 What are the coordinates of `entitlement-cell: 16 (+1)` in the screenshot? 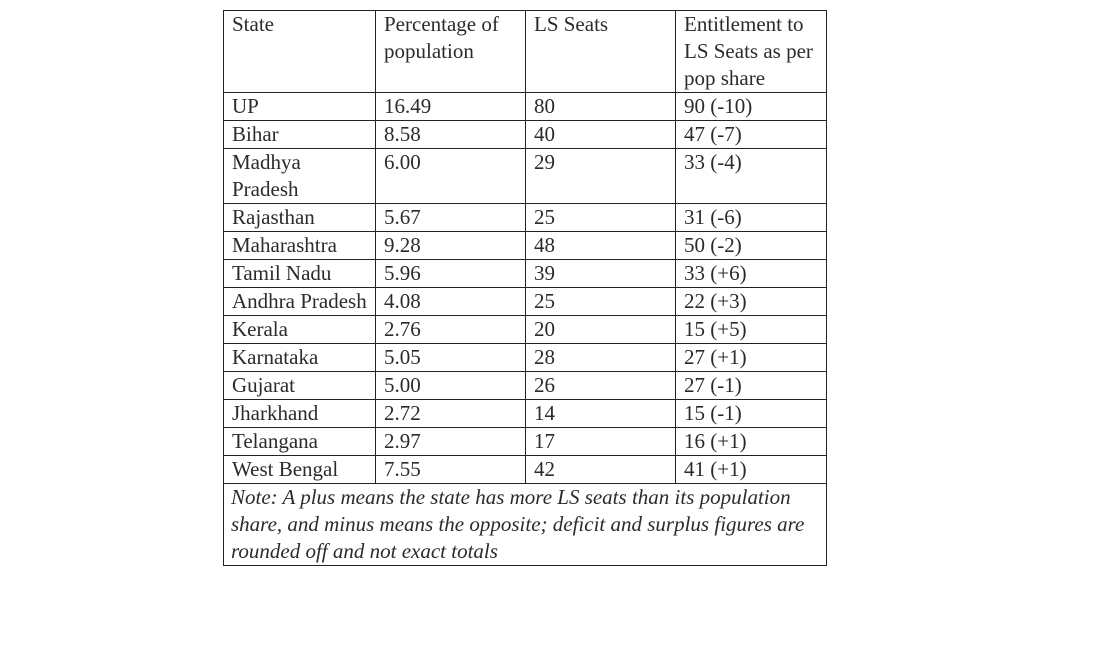 It's located at (751, 441).